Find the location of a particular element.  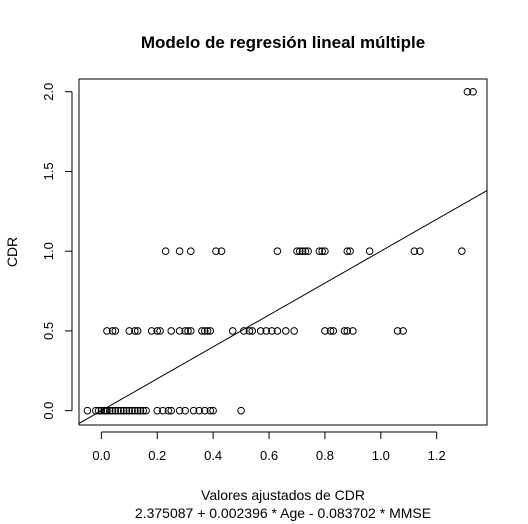

x-tick-label: 0.8 is located at coordinates (325, 455).